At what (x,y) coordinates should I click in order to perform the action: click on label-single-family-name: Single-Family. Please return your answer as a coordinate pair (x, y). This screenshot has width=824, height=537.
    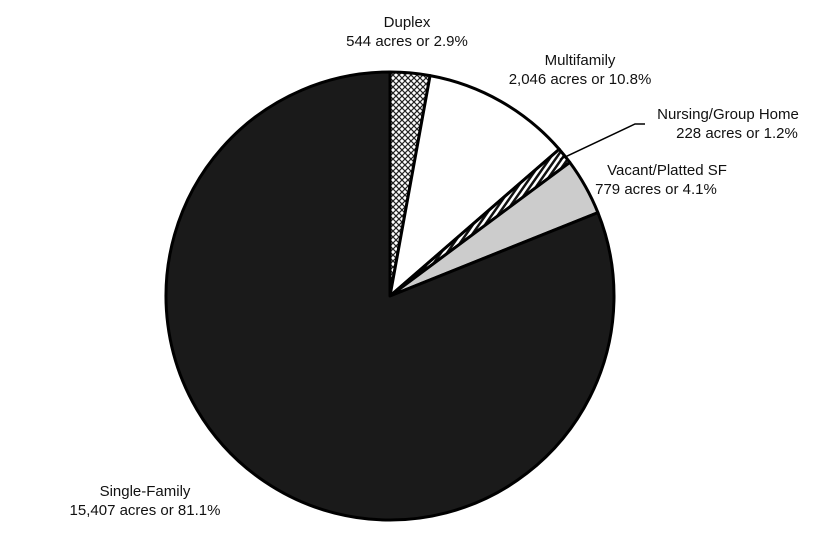
    Looking at the image, I should click on (145, 491).